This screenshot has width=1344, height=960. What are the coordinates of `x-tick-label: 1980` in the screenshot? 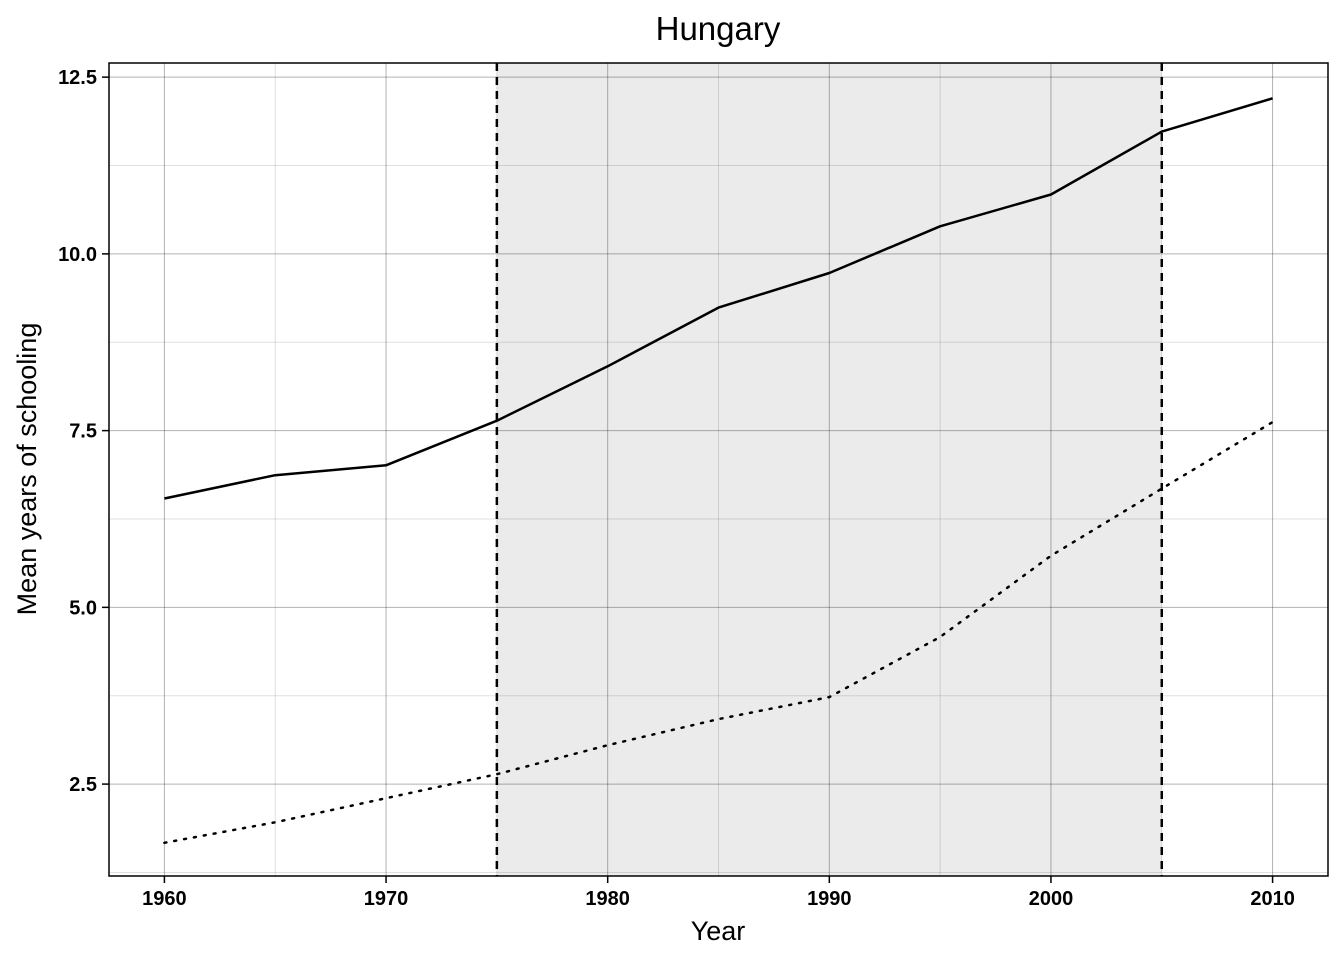 It's located at (607, 899).